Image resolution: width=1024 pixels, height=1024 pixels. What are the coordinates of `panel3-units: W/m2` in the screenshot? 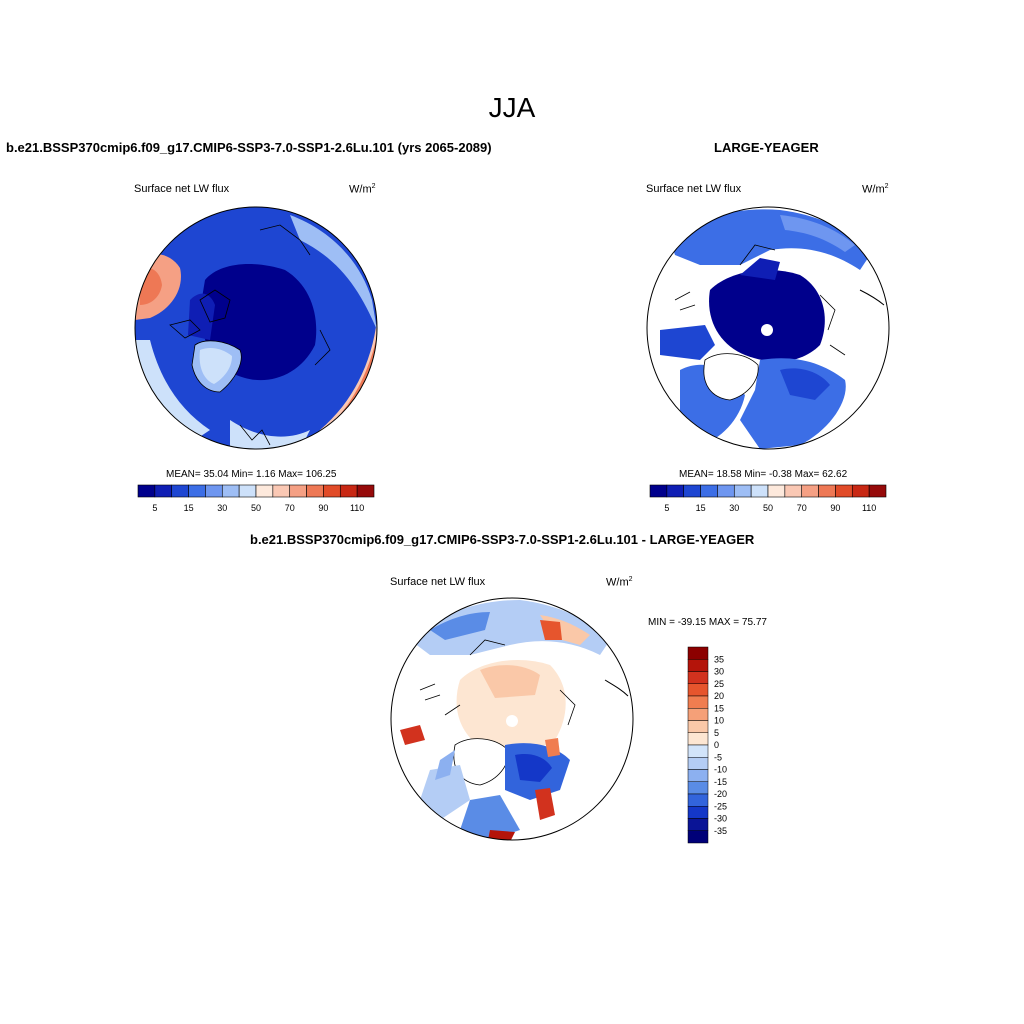 It's located at (619, 582).